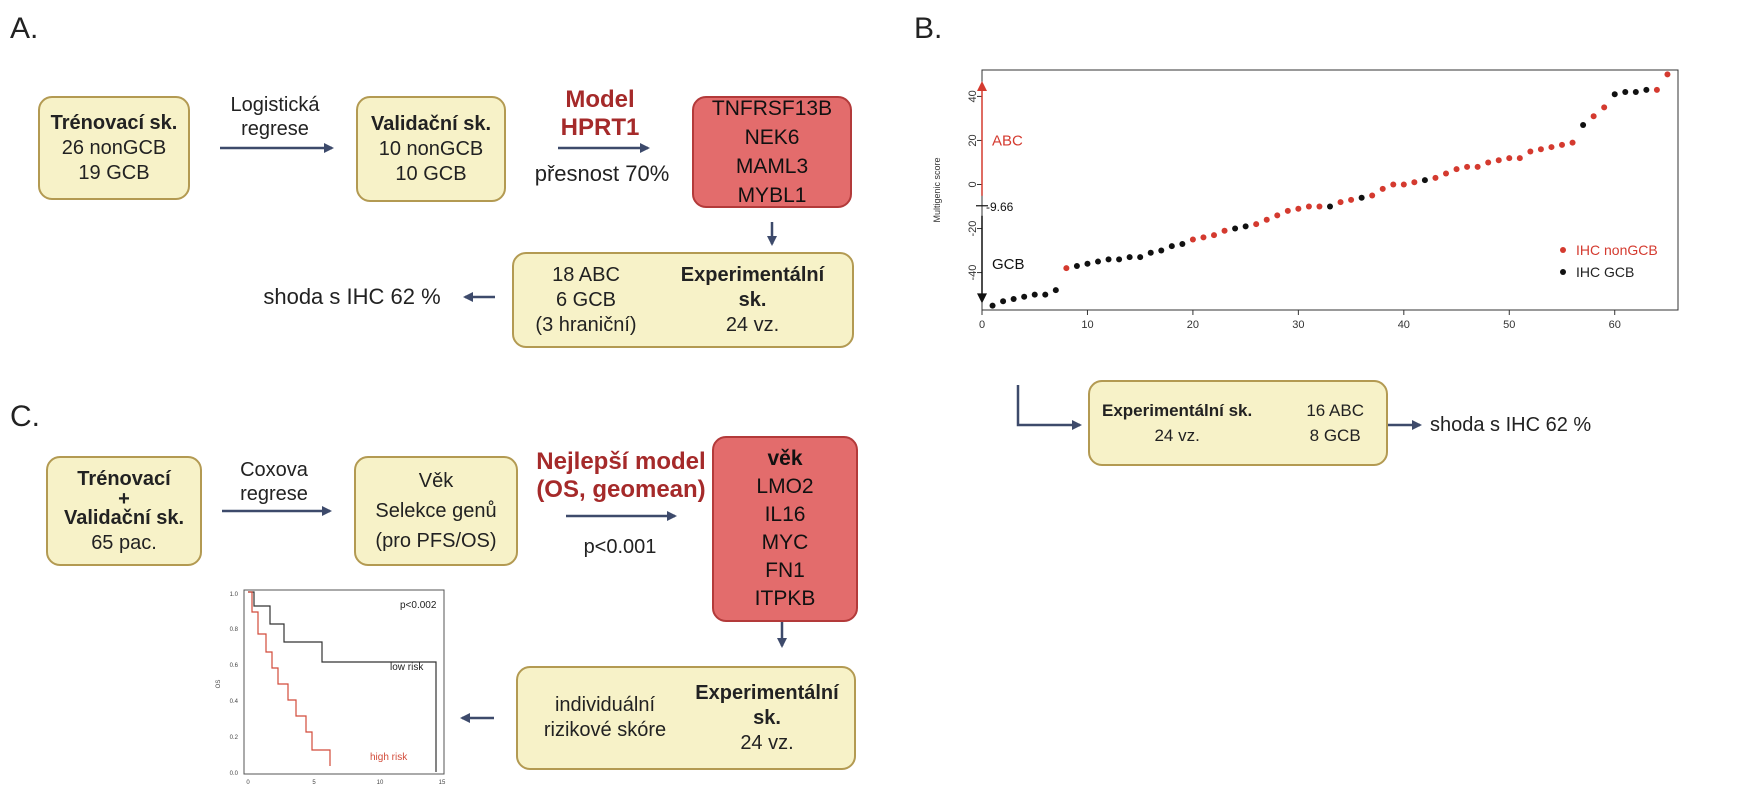 This screenshot has width=1739, height=800. What do you see at coordinates (234, 774) in the screenshot?
I see `km-ytick: 0.0` at bounding box center [234, 774].